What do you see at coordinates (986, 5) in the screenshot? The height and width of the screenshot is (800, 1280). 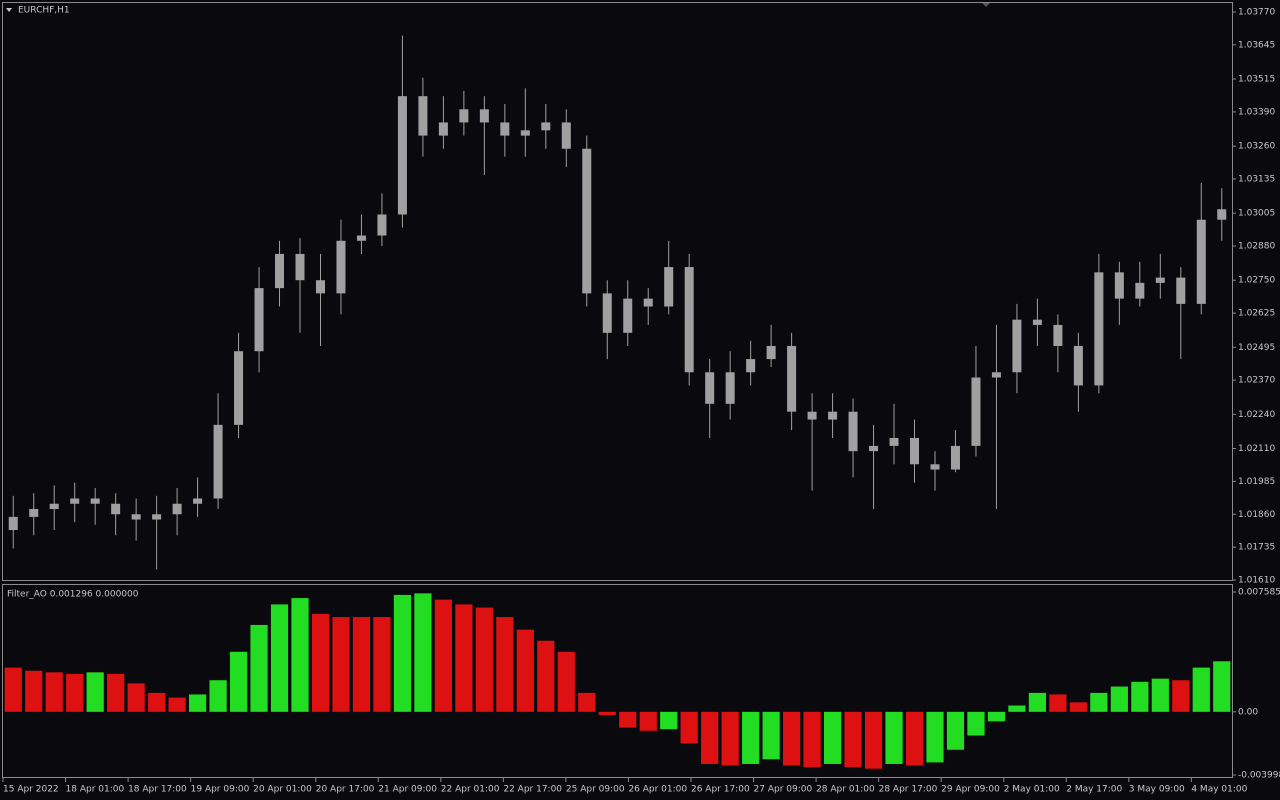 I see `shift-marker` at bounding box center [986, 5].